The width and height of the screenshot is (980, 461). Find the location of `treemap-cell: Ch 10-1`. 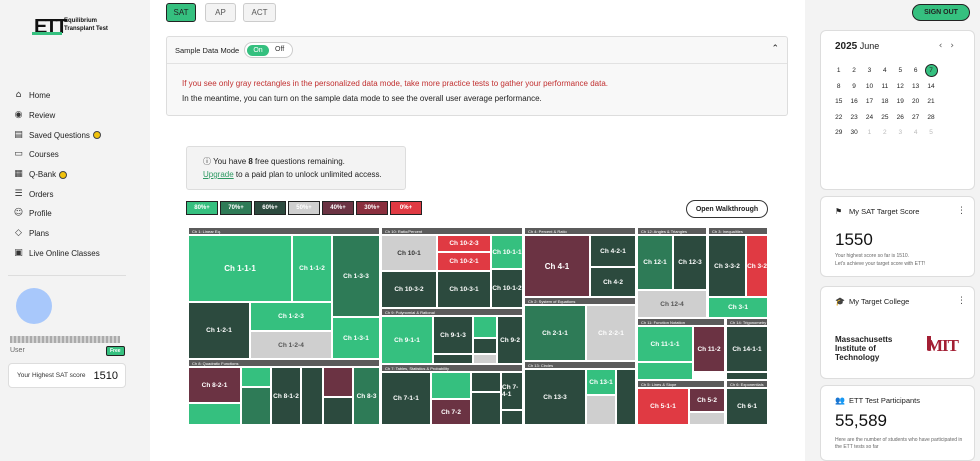

treemap-cell: Ch 10-1 is located at coordinates (409, 253).